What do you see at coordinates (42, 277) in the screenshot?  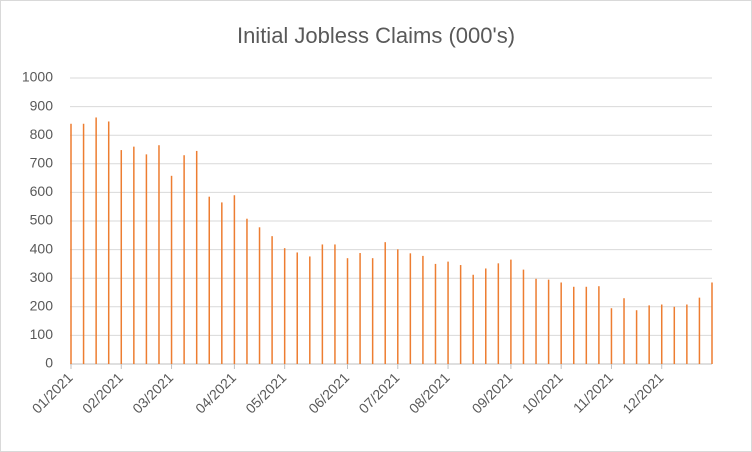 I see `y-tick-label: 300` at bounding box center [42, 277].